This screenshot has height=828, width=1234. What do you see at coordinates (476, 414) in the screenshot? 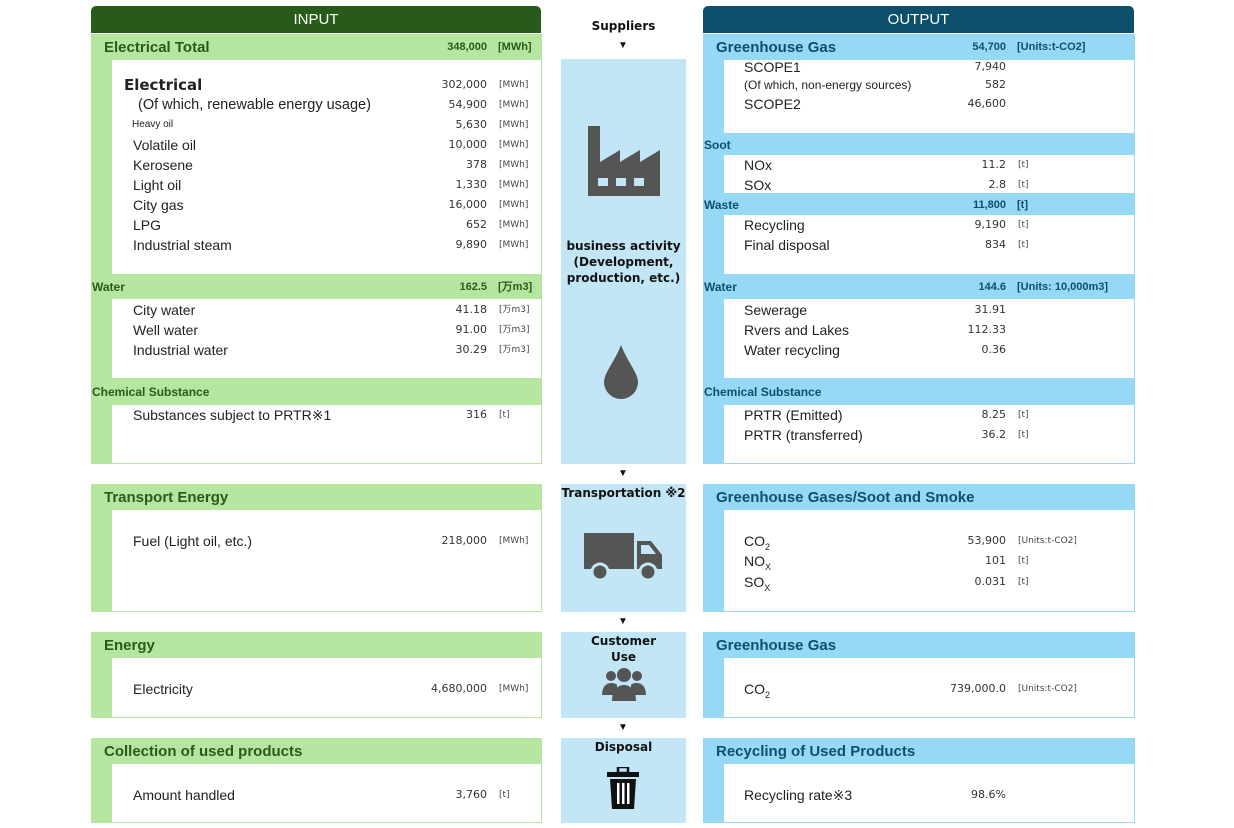
I see `item-value: 316` at bounding box center [476, 414].